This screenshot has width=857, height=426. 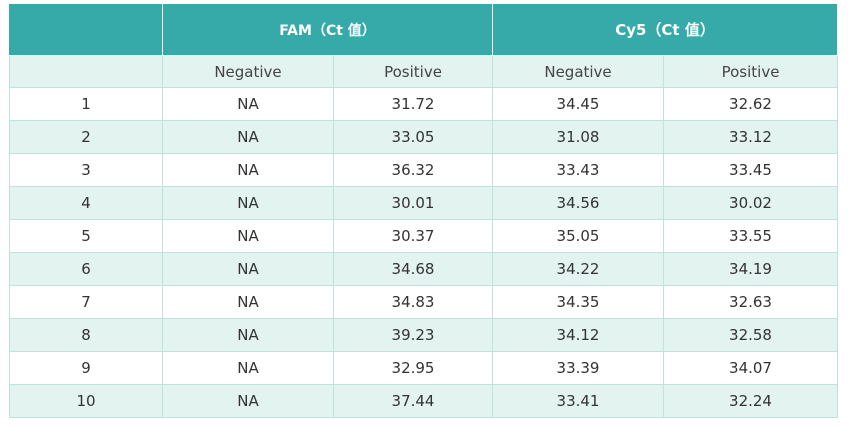 What do you see at coordinates (578, 368) in the screenshot?
I see `cy5-negative-cell: 33.39` at bounding box center [578, 368].